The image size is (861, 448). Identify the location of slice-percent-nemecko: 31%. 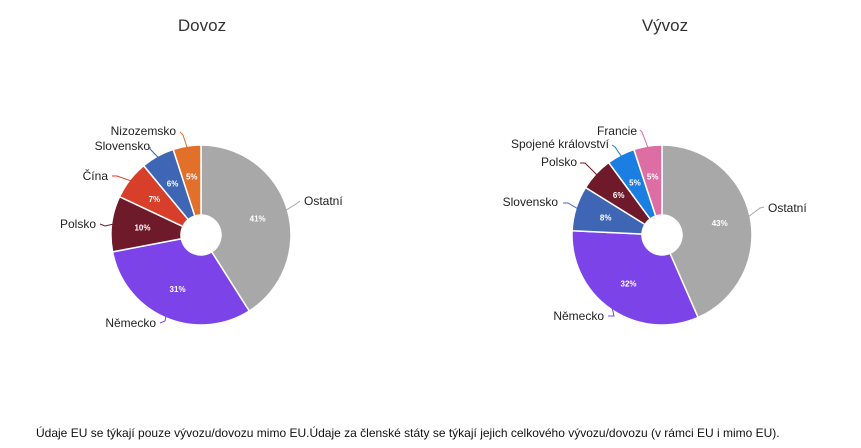
(178, 289).